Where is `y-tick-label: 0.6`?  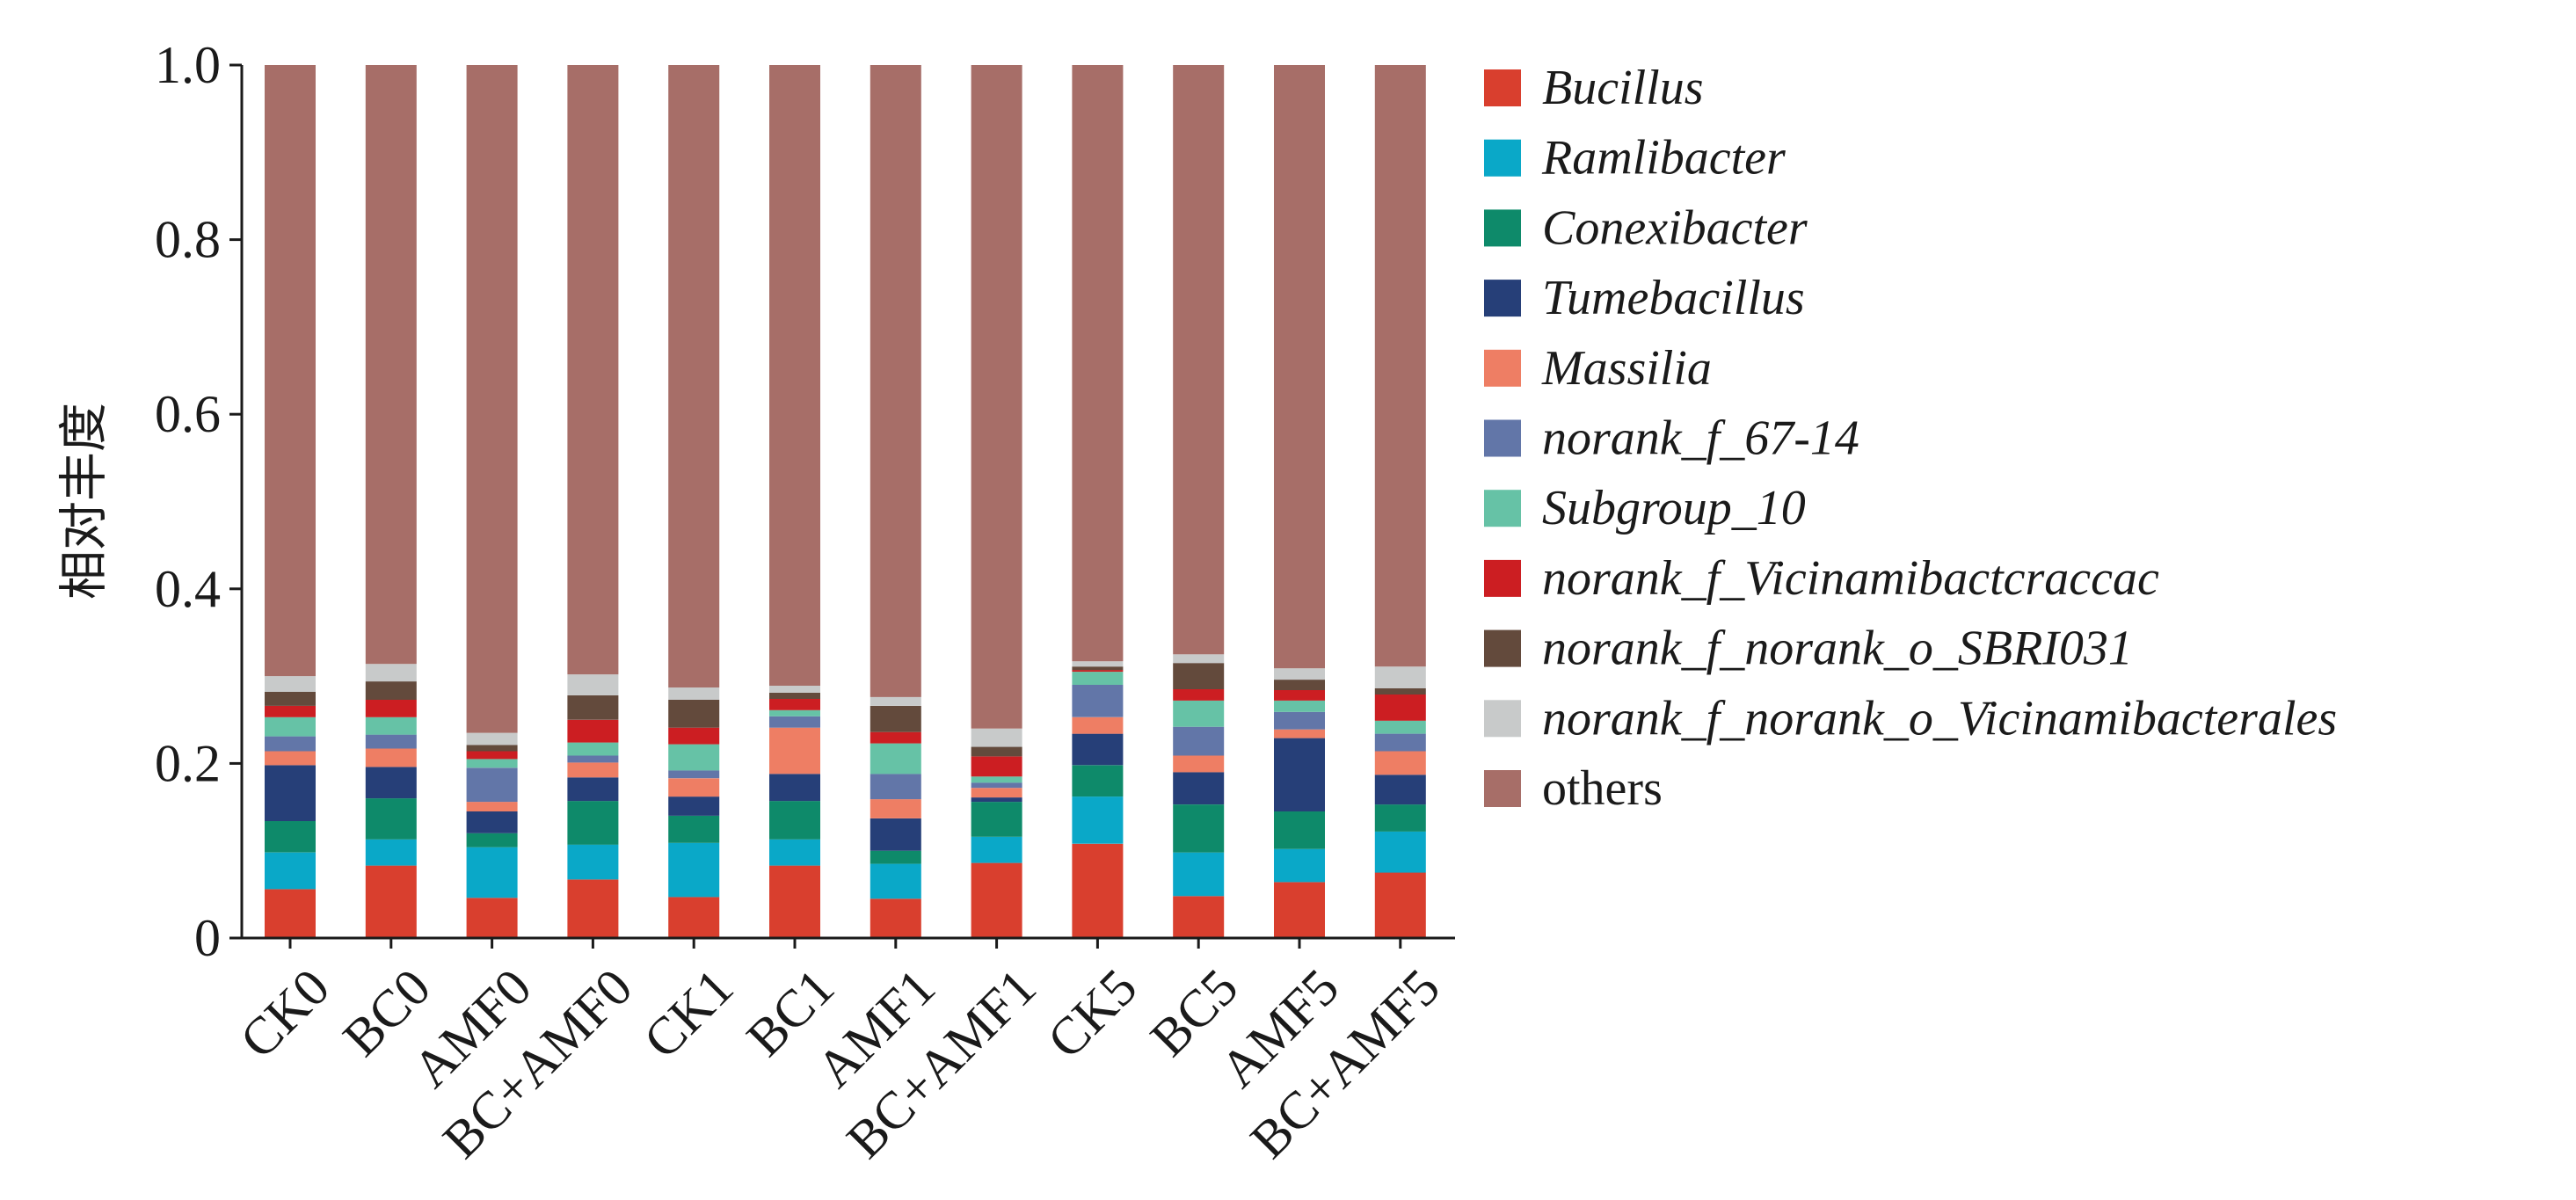
y-tick-label: 0.6 is located at coordinates (188, 414).